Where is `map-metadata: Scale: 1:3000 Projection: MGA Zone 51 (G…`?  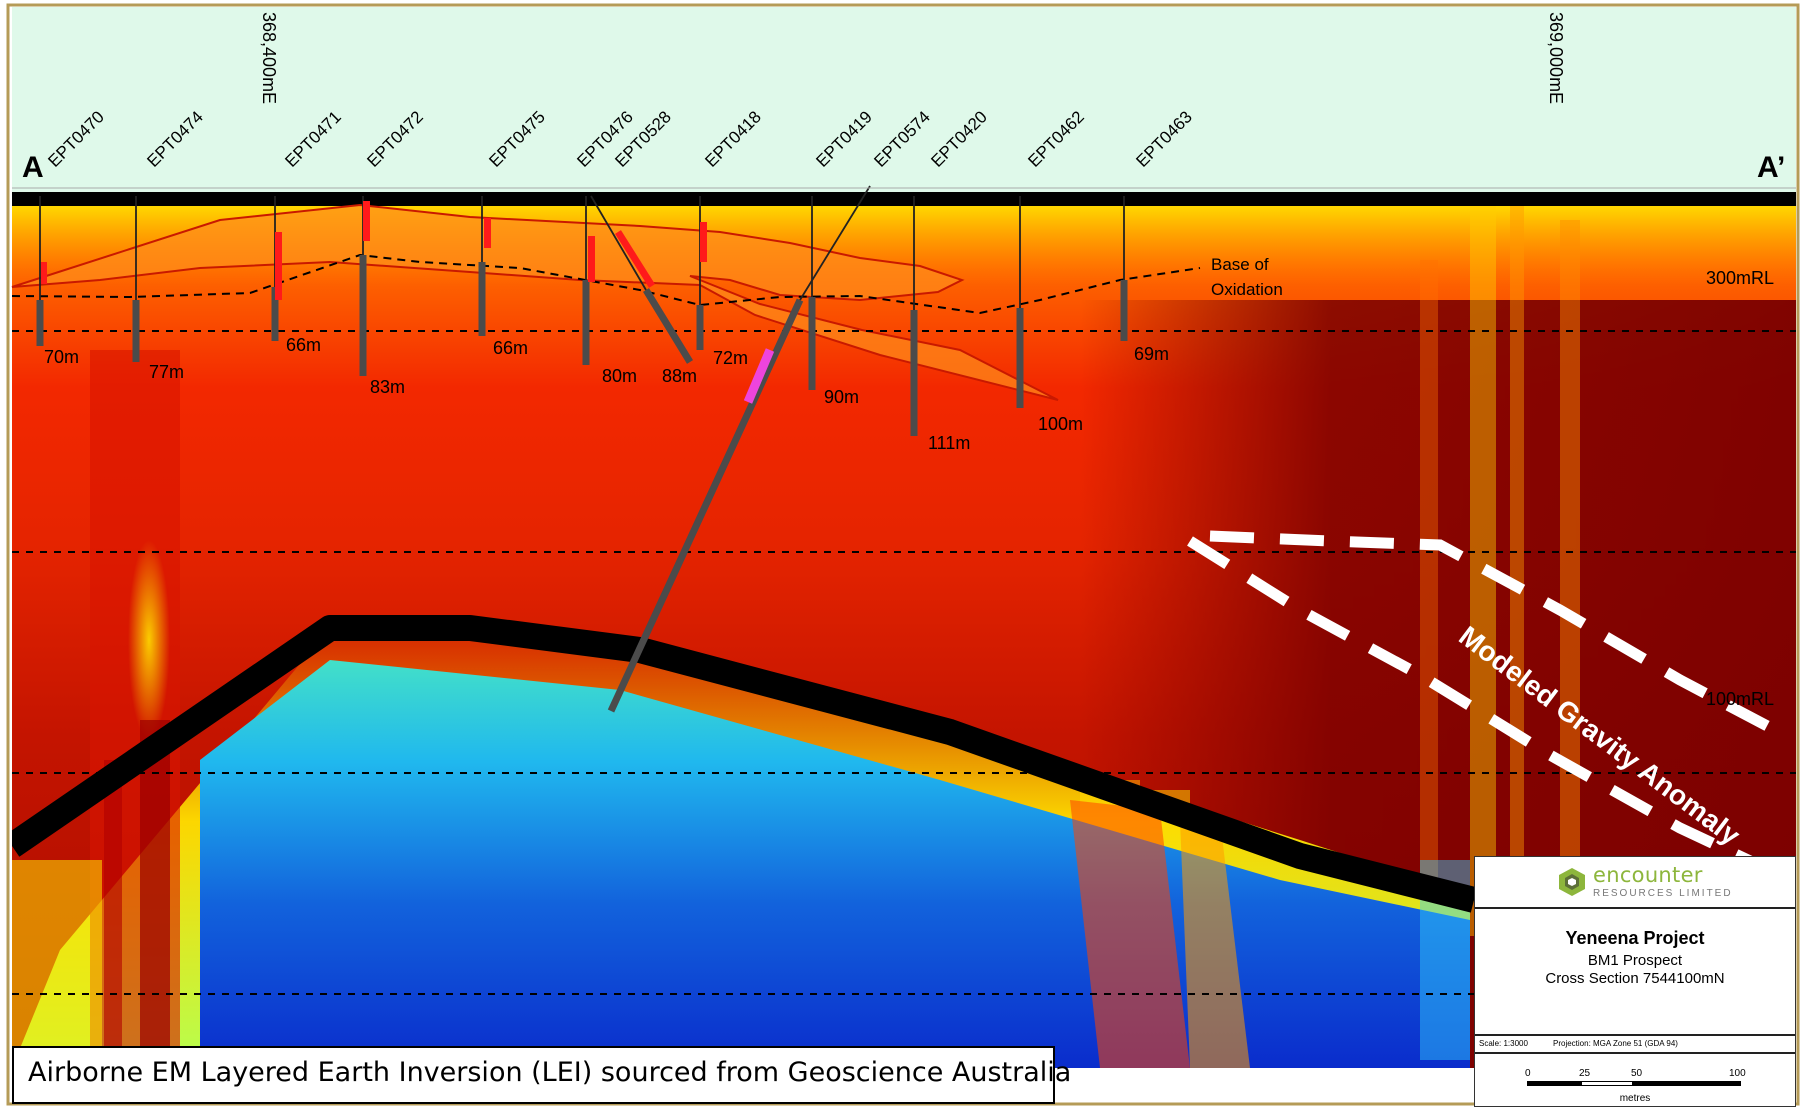 map-metadata: Scale: 1:3000 Projection: MGA Zone 51 (G… is located at coordinates (1635, 1044).